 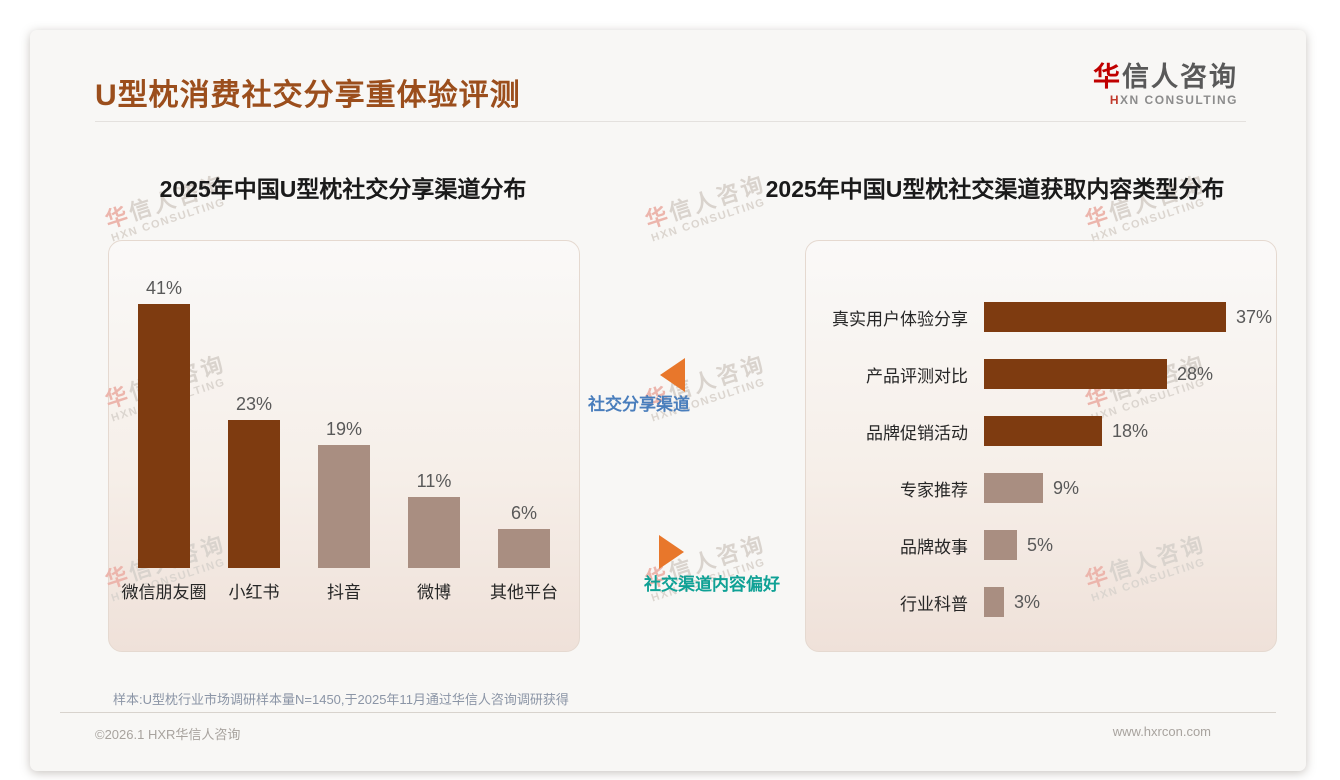 I want to click on bar-value-label: 9%, so click(x=1066, y=487).